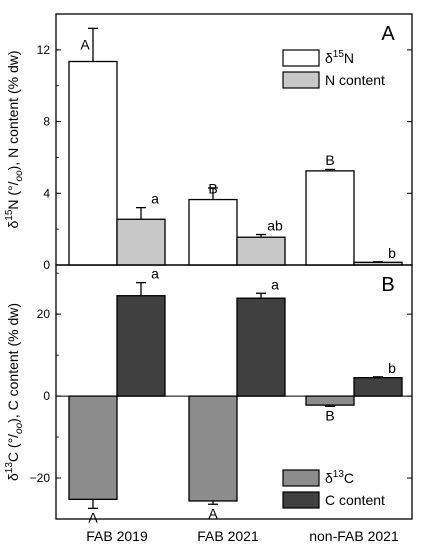 This screenshot has height=550, width=429. What do you see at coordinates (228, 536) in the screenshot?
I see `x-tick-label: FAB 2021` at bounding box center [228, 536].